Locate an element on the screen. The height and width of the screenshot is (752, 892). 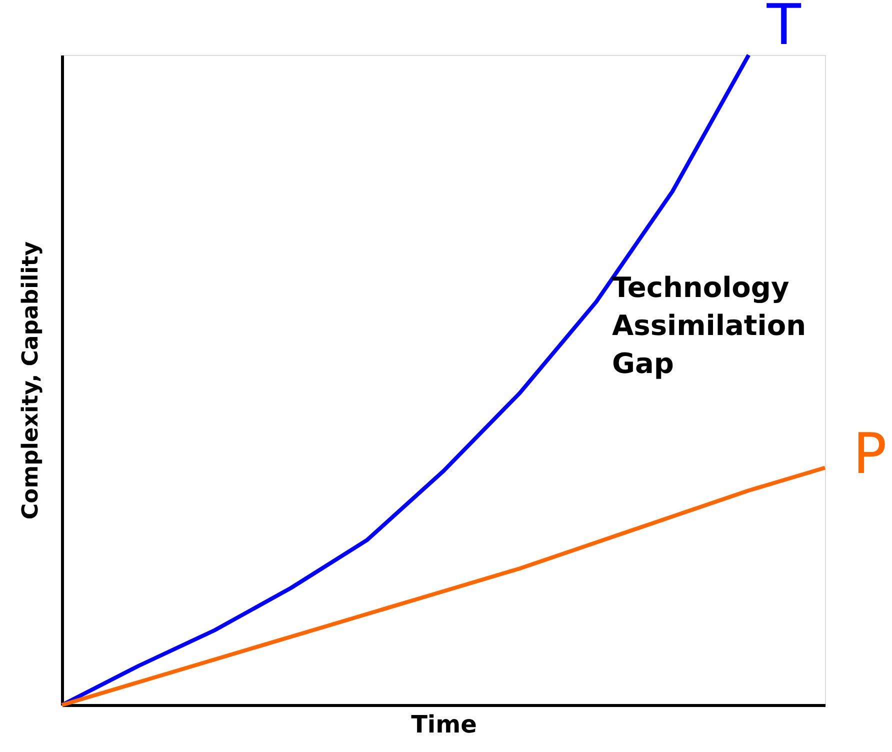
series-label: P is located at coordinates (870, 454).